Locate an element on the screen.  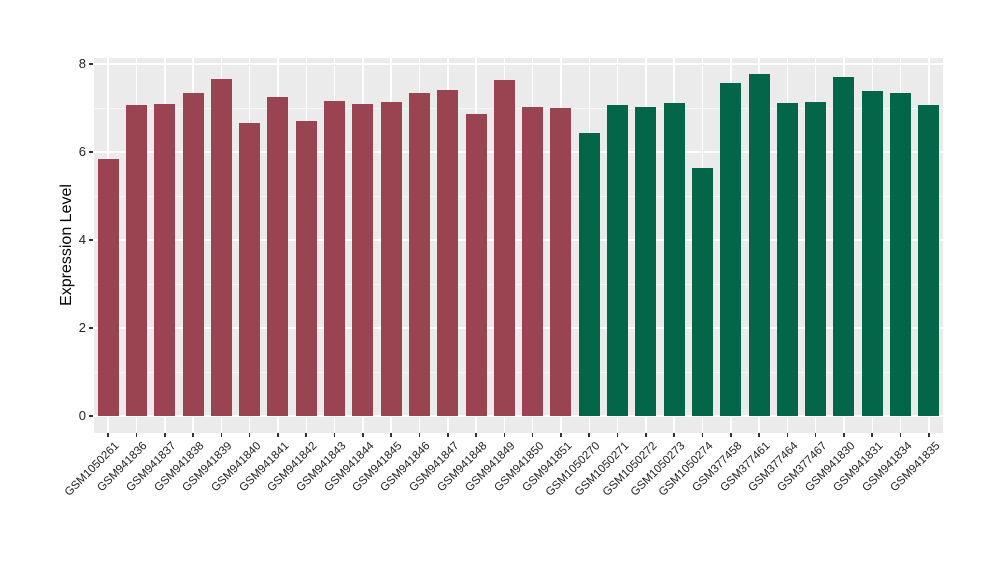
bar-GSM941836 is located at coordinates (136, 260).